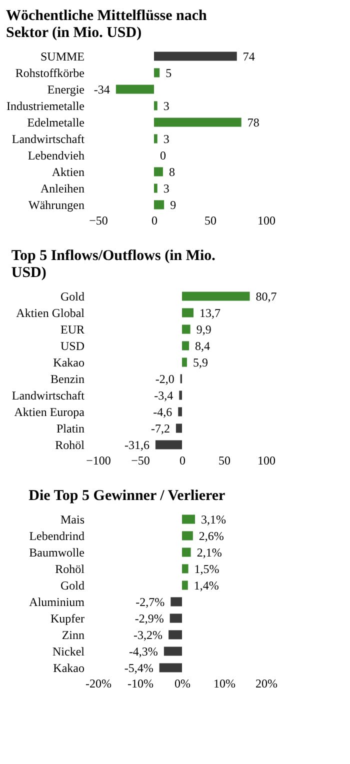 The width and height of the screenshot is (350, 764). What do you see at coordinates (207, 569) in the screenshot?
I see `data-label: 1,5%` at bounding box center [207, 569].